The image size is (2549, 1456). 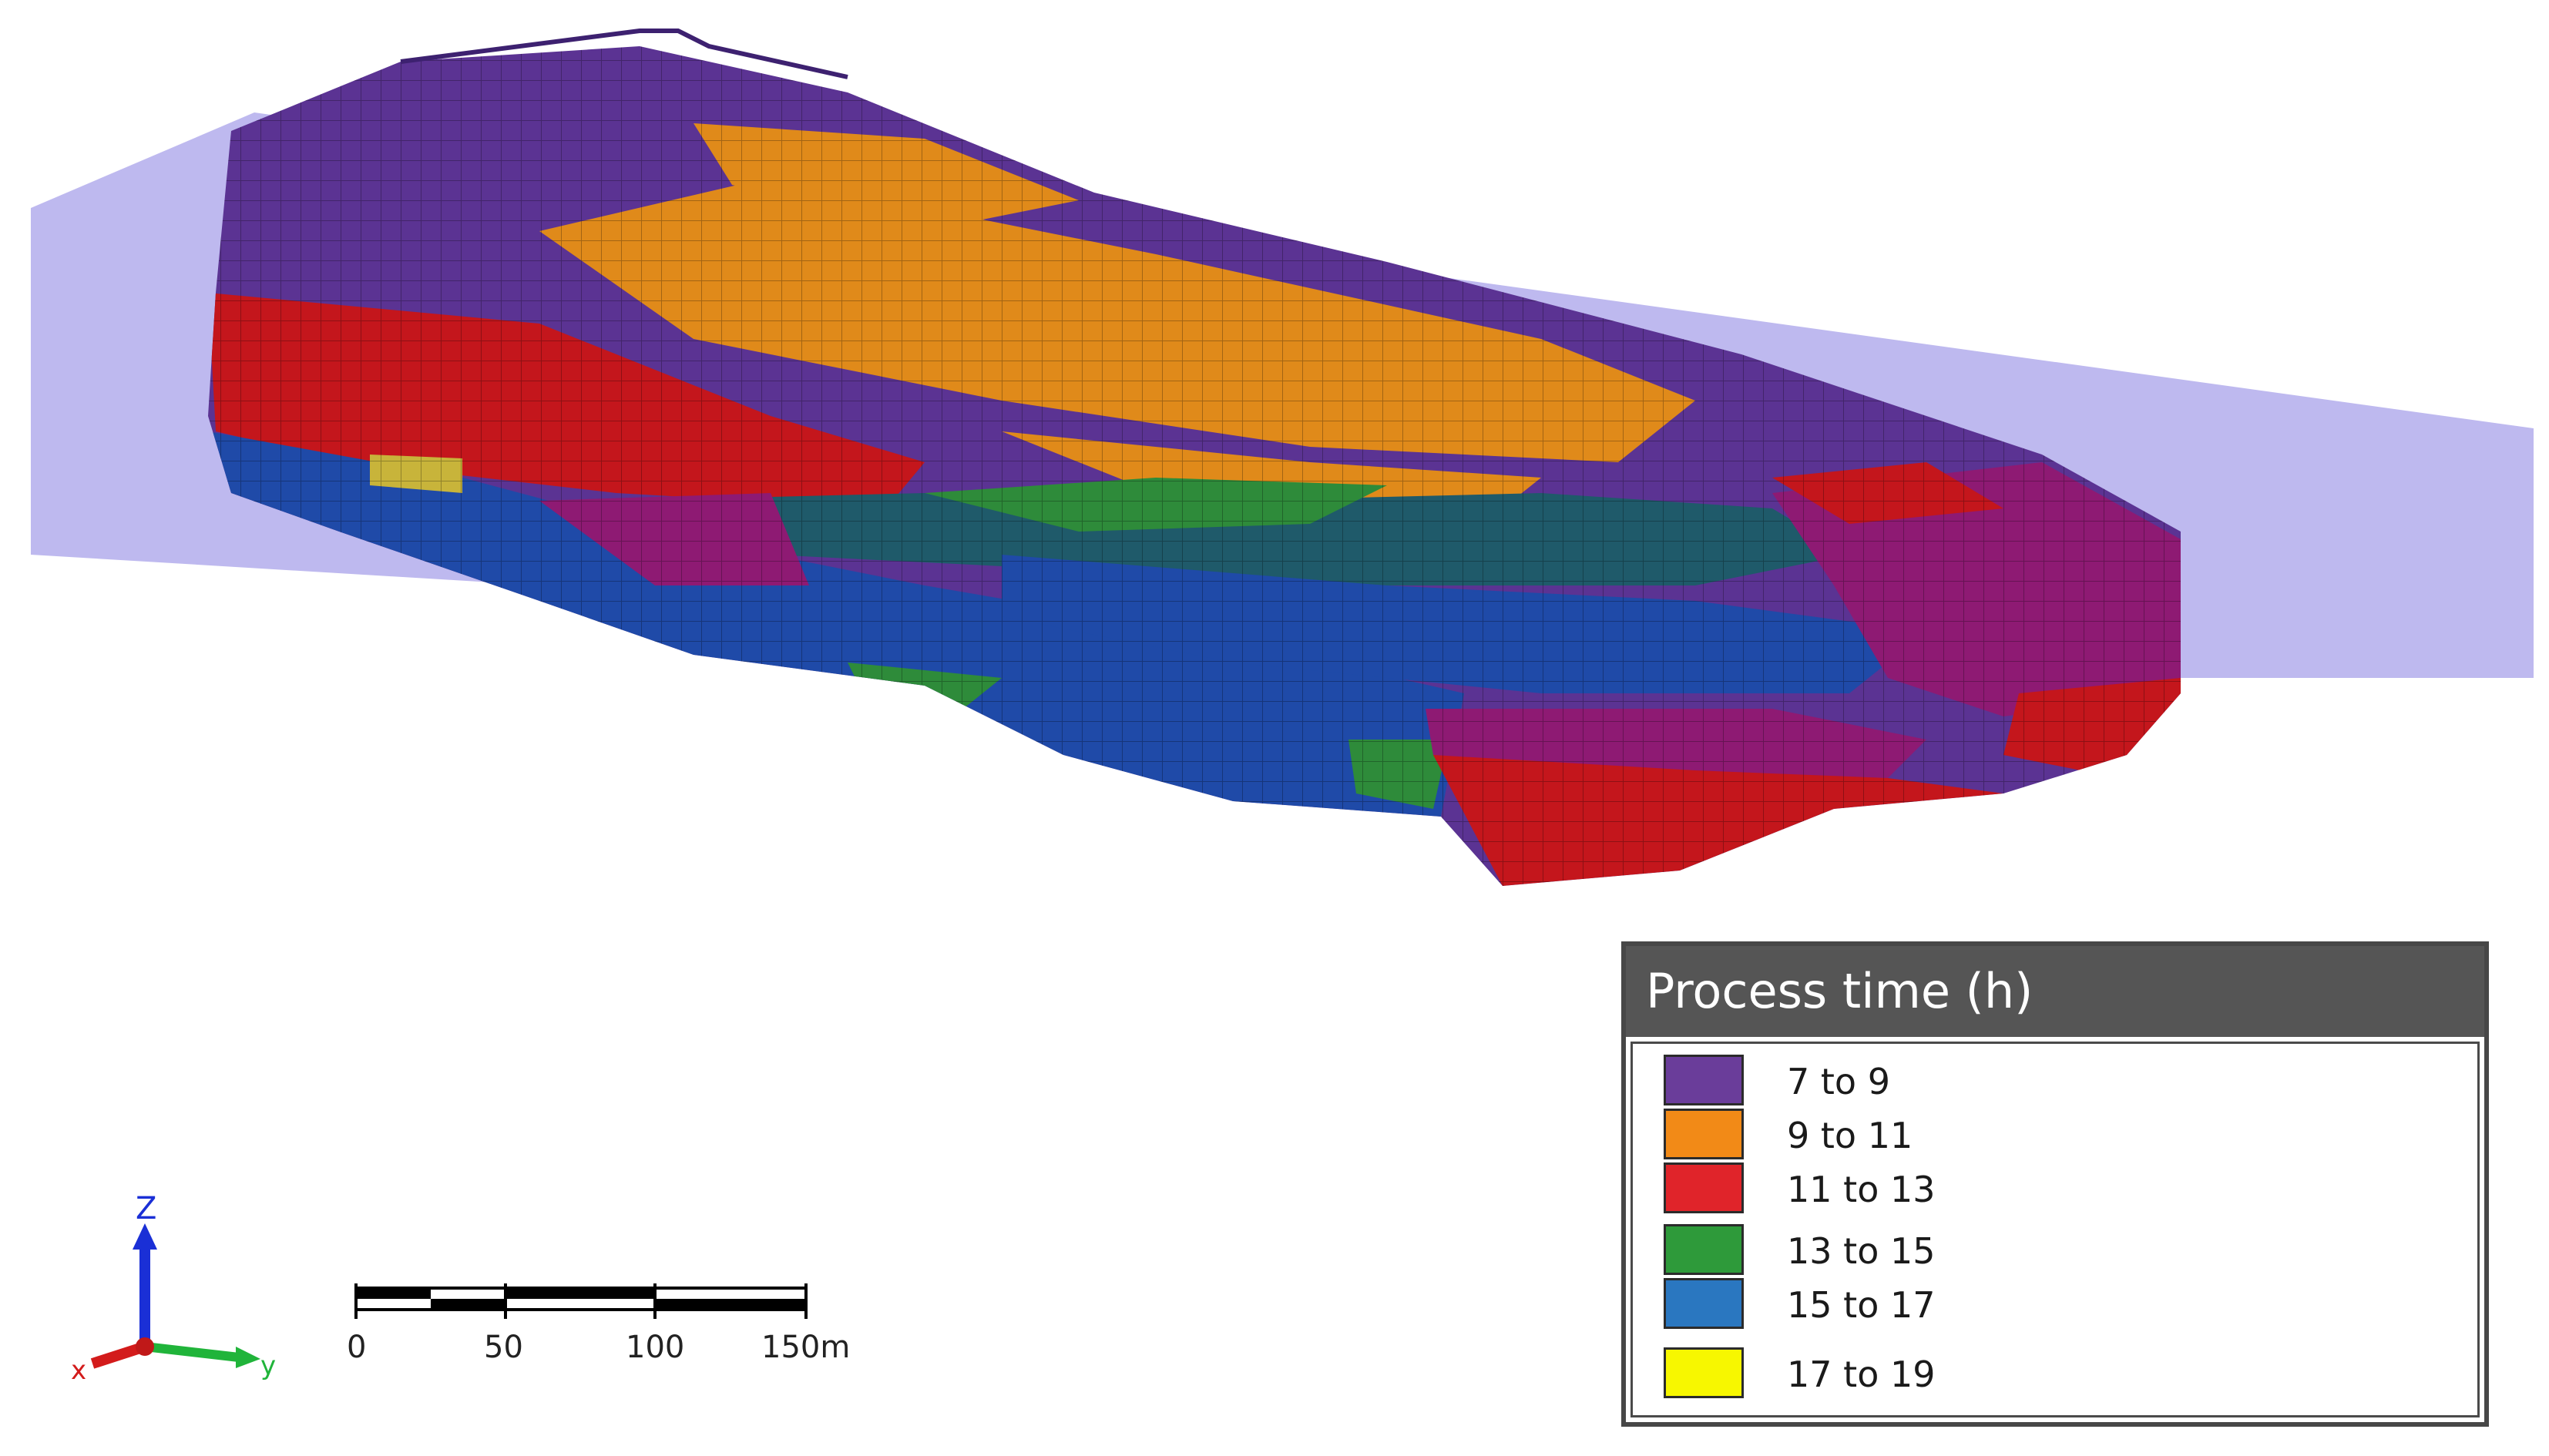 I want to click on scale-tick-label: 100, so click(x=655, y=1347).